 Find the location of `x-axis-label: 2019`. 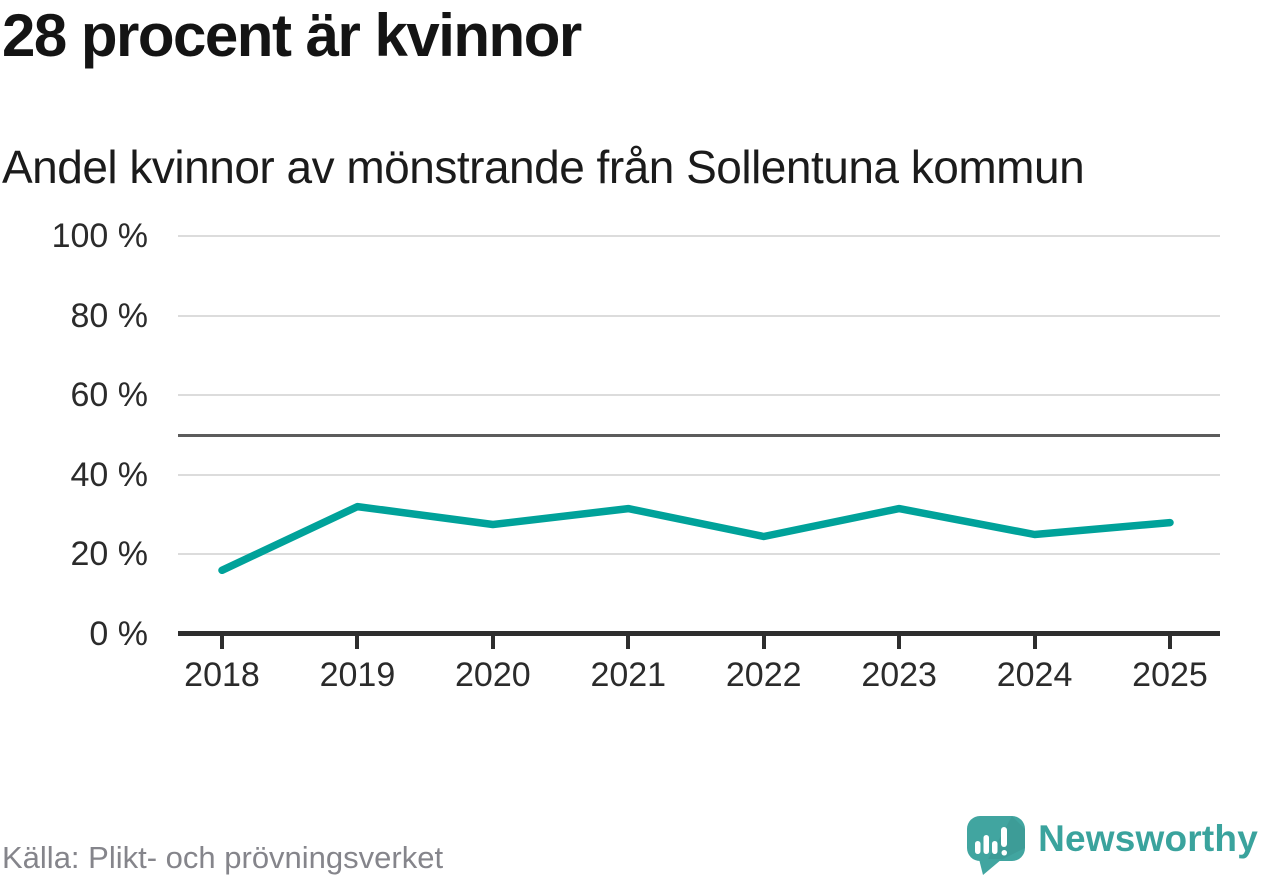

x-axis-label: 2019 is located at coordinates (357, 675).